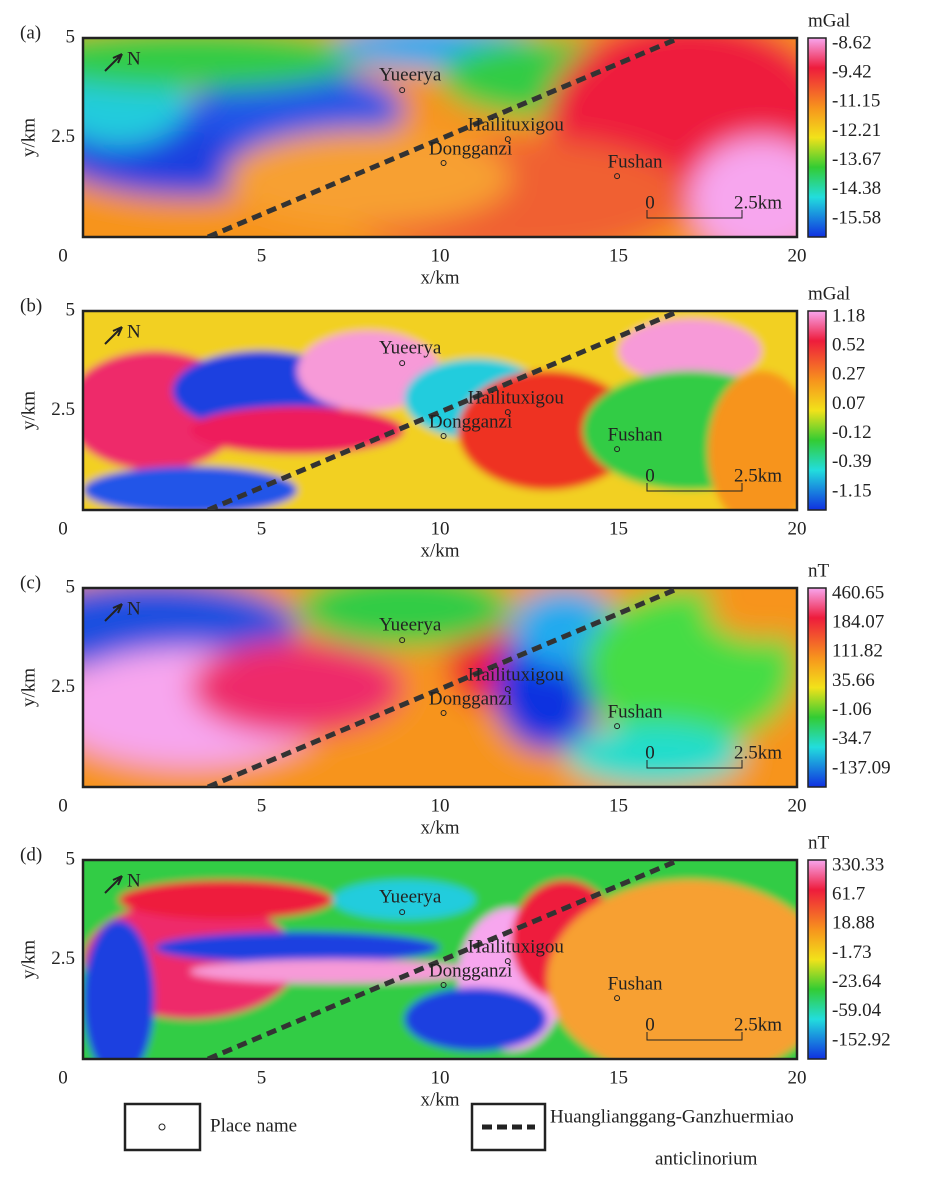  What do you see at coordinates (31, 305) in the screenshot?
I see `panel-label: (b)` at bounding box center [31, 305].